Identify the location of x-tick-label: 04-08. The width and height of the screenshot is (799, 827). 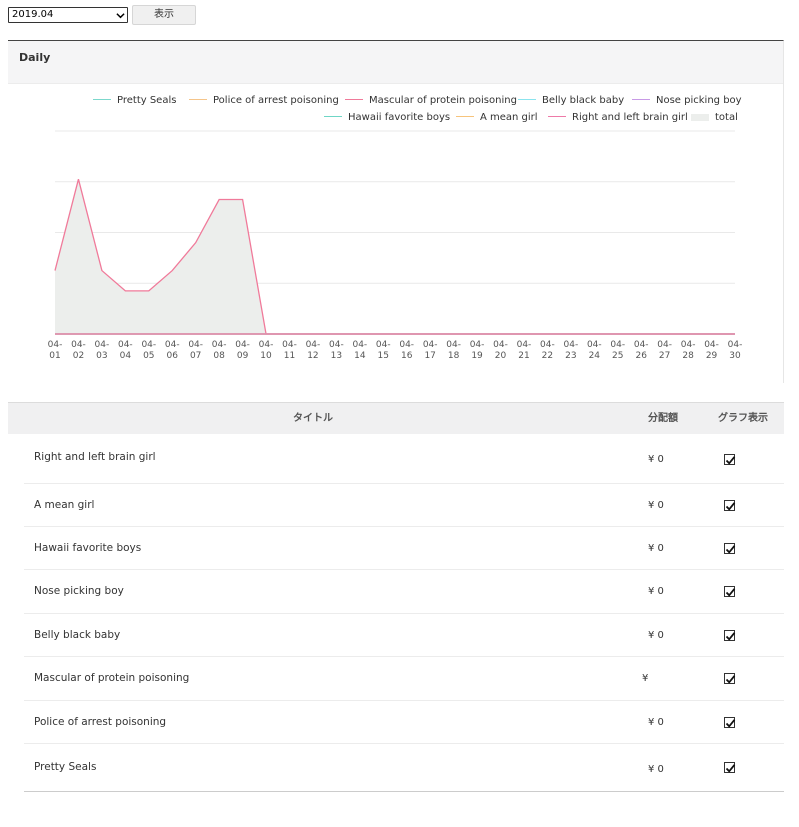
(219, 350).